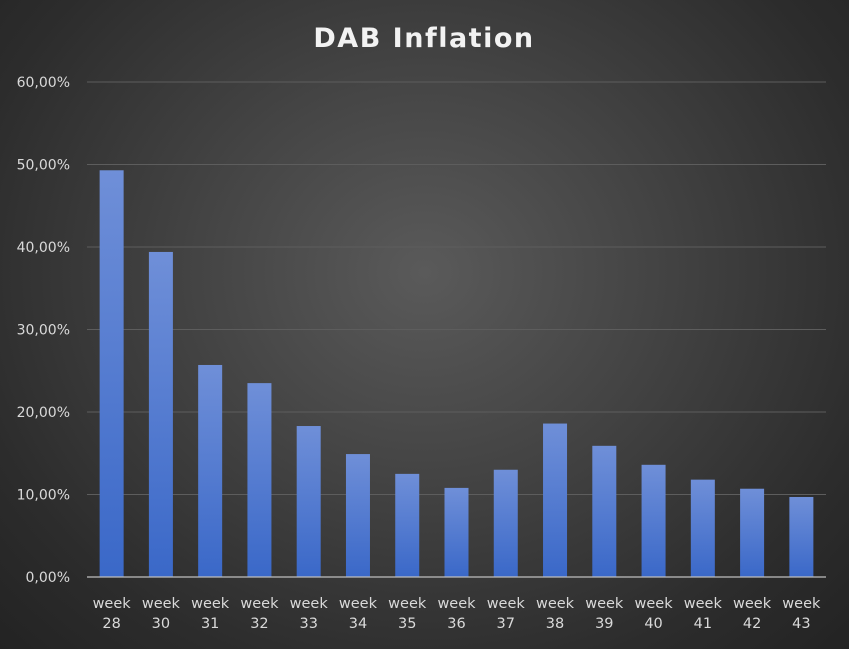  I want to click on x-tick-label: week 40, so click(654, 614).